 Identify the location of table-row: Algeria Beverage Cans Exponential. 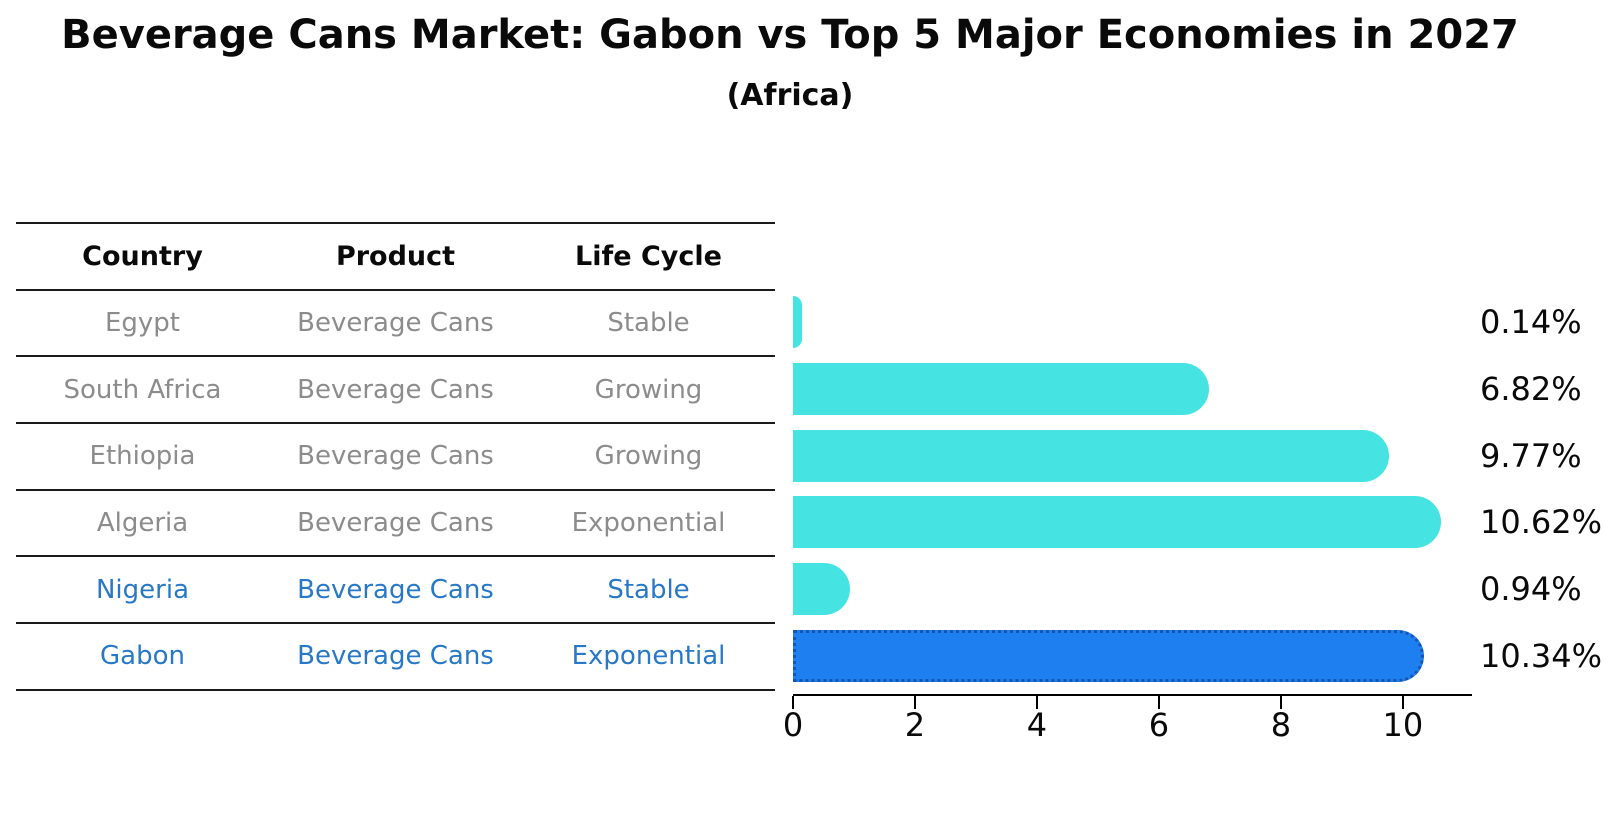
(395, 524).